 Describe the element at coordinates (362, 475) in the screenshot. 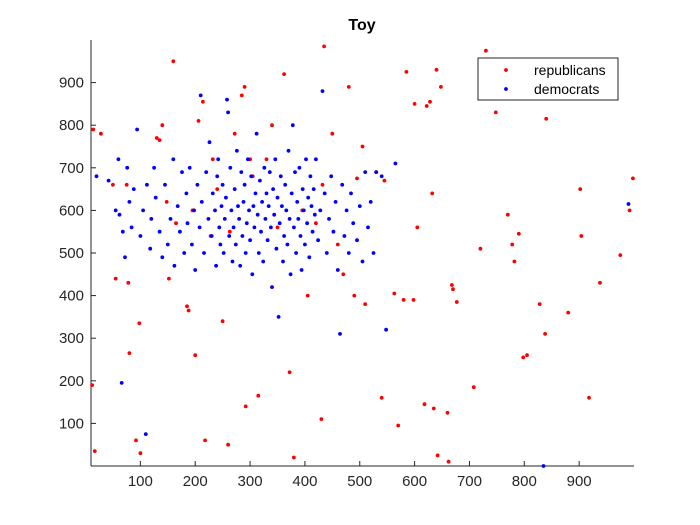

I see `x-axis: 100 200 300 400 500 600 700 800 900` at that location.